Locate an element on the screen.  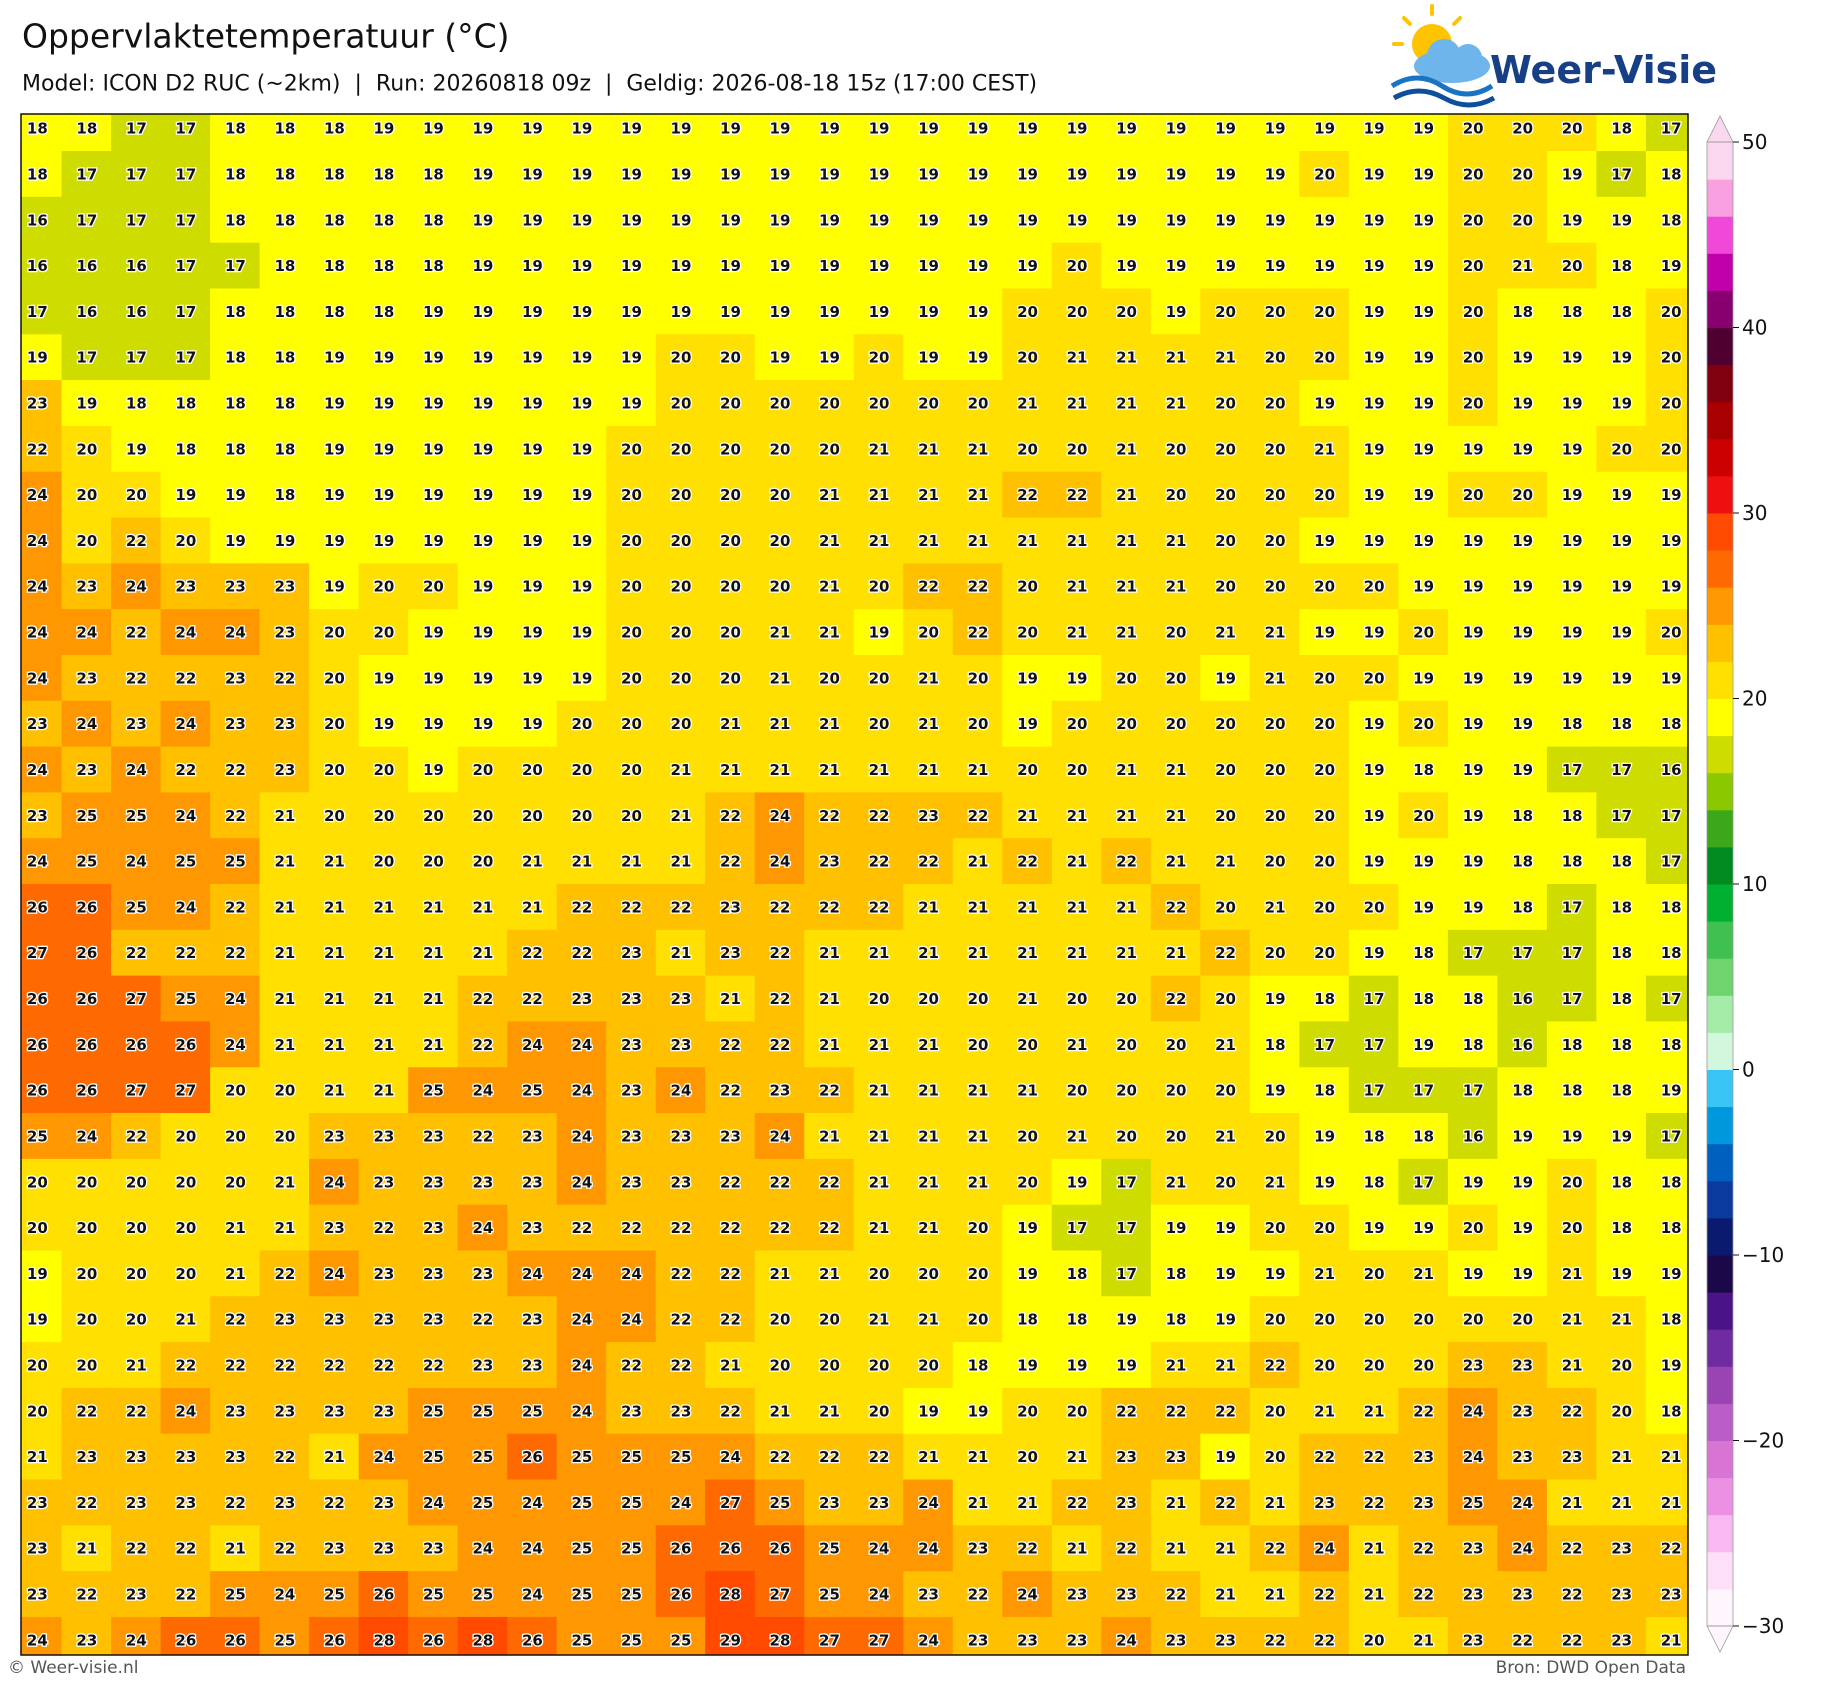
temperature-label: 28 is located at coordinates (383, 1640).